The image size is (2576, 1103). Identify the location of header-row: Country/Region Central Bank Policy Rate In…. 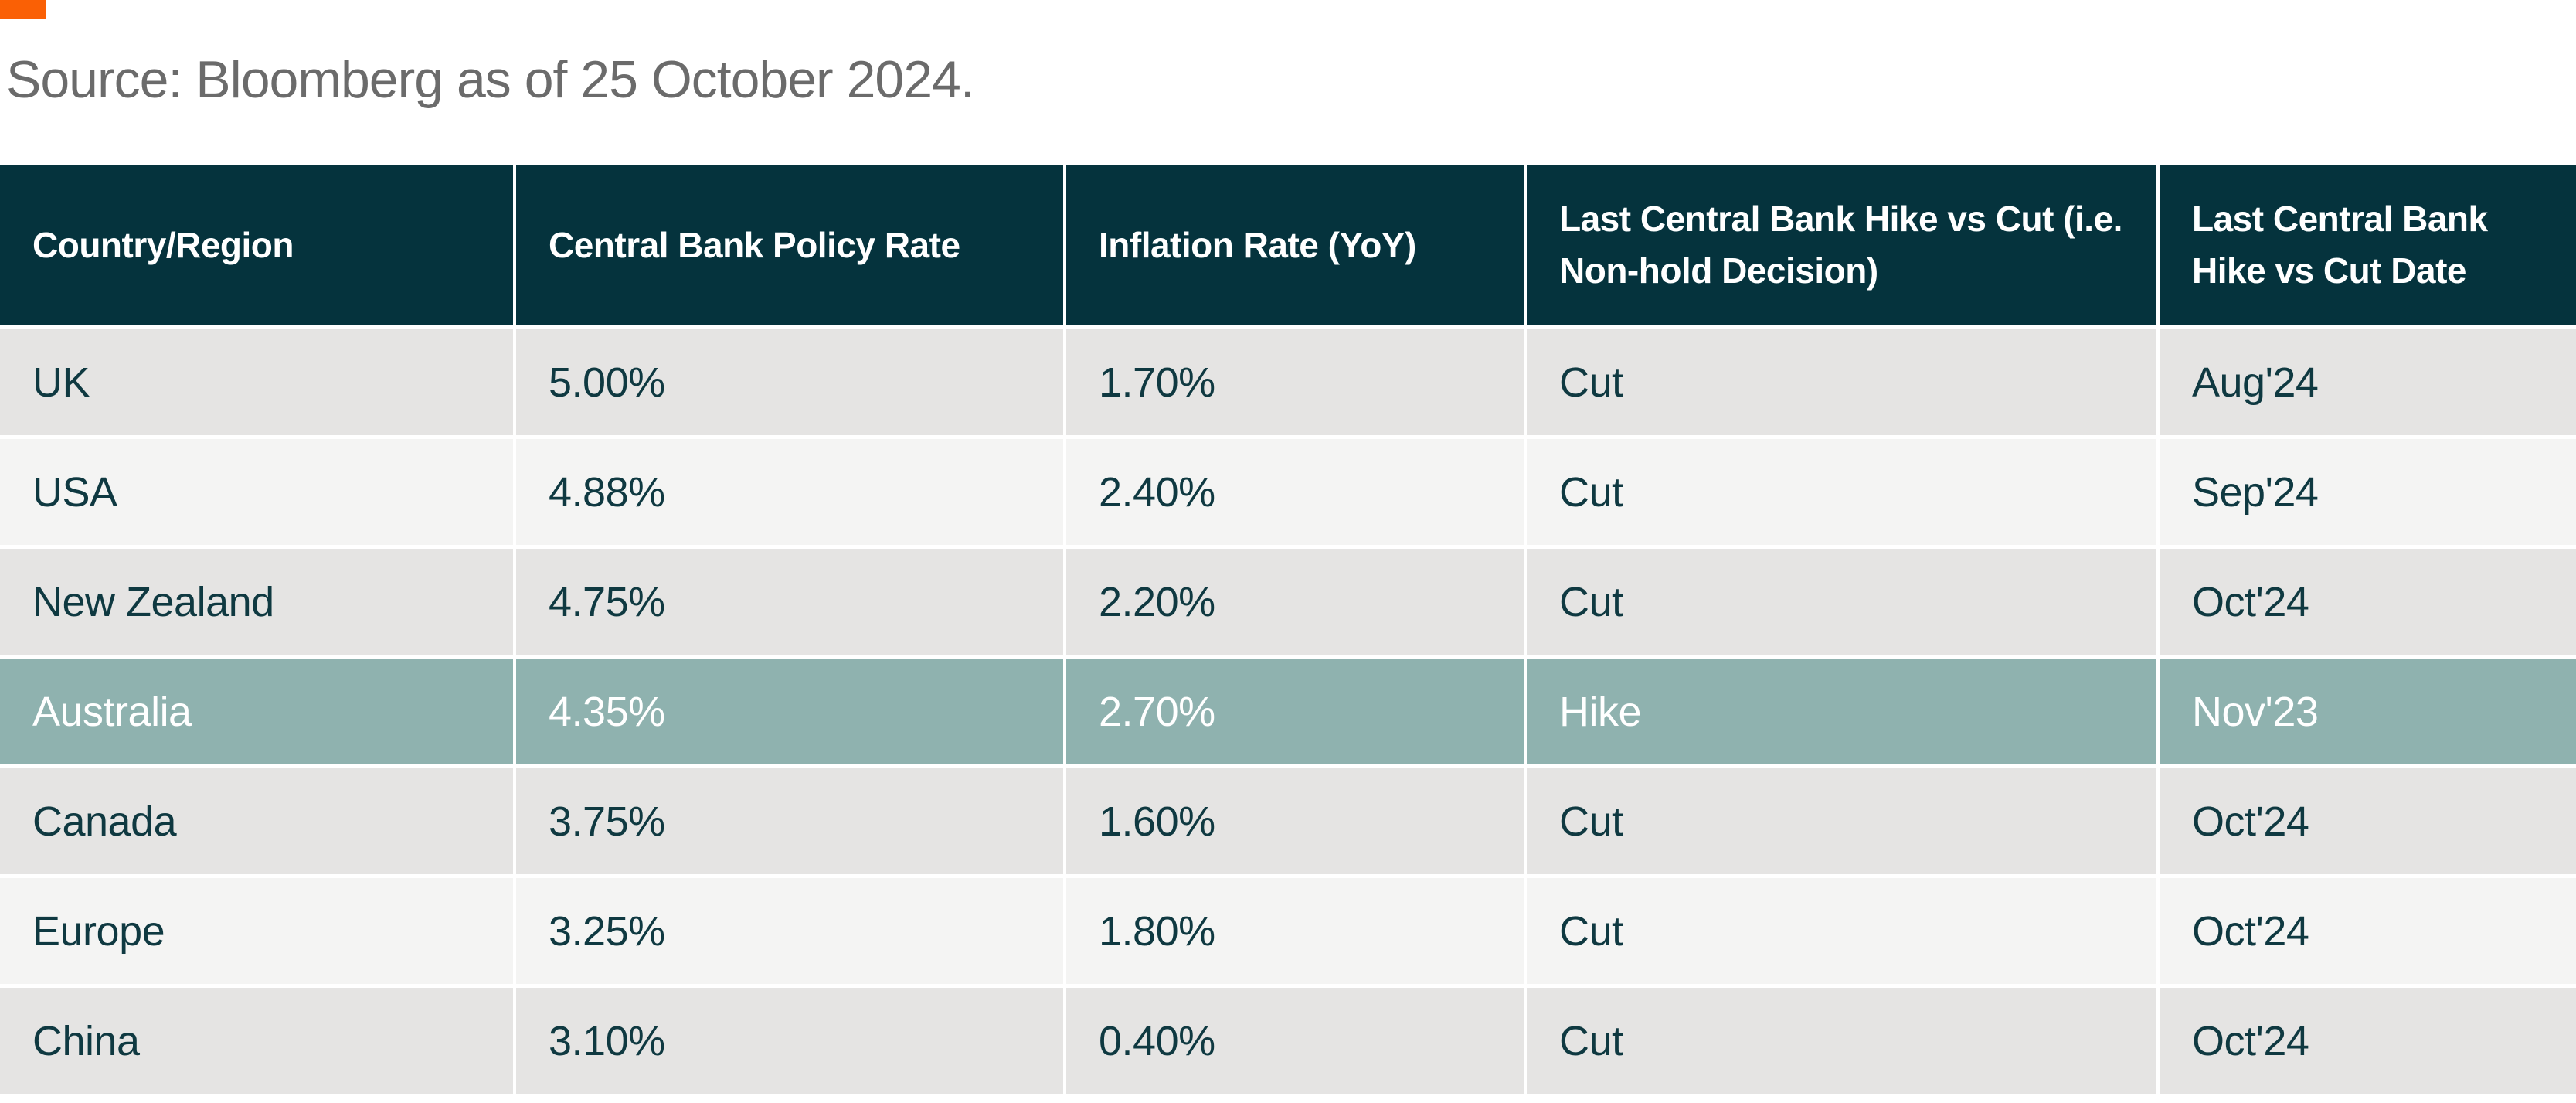
(1288, 247).